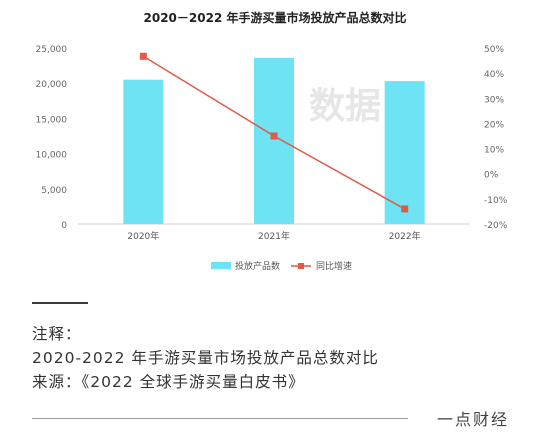 This screenshot has height=442, width=550. I want to click on y-left-tick-label: 0, so click(64, 226).